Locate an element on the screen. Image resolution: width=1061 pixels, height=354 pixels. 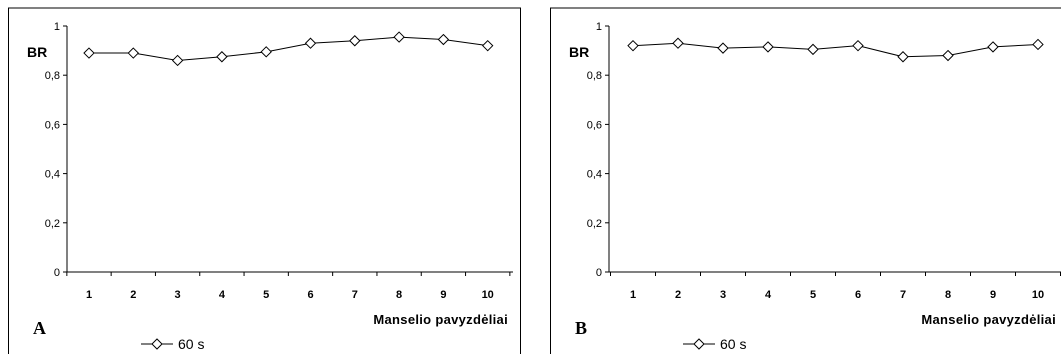
panel-label: A is located at coordinates (39, 328).